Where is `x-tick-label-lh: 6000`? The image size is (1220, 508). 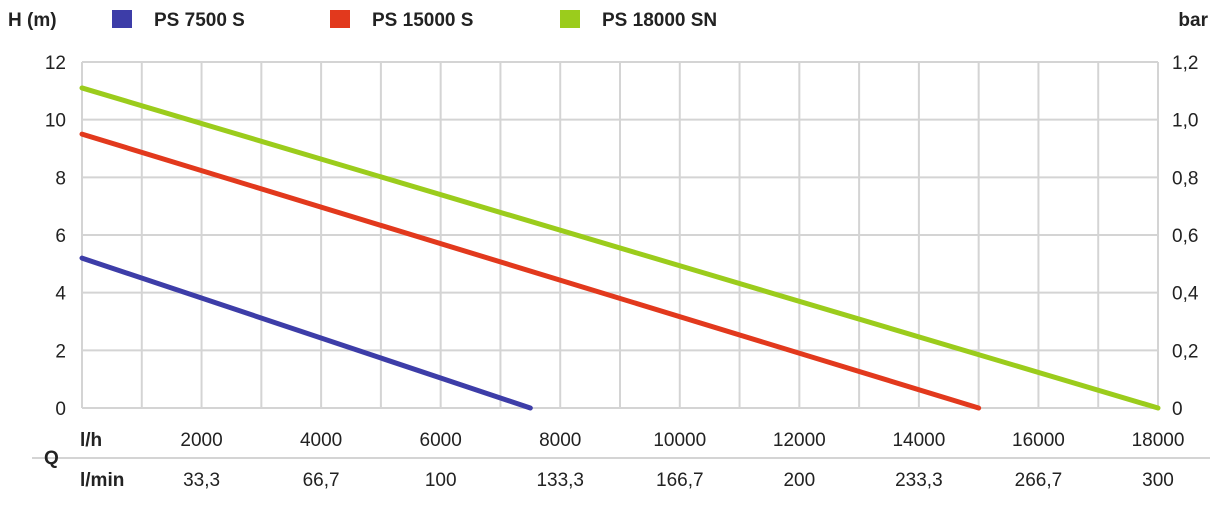 x-tick-label-lh: 6000 is located at coordinates (441, 440).